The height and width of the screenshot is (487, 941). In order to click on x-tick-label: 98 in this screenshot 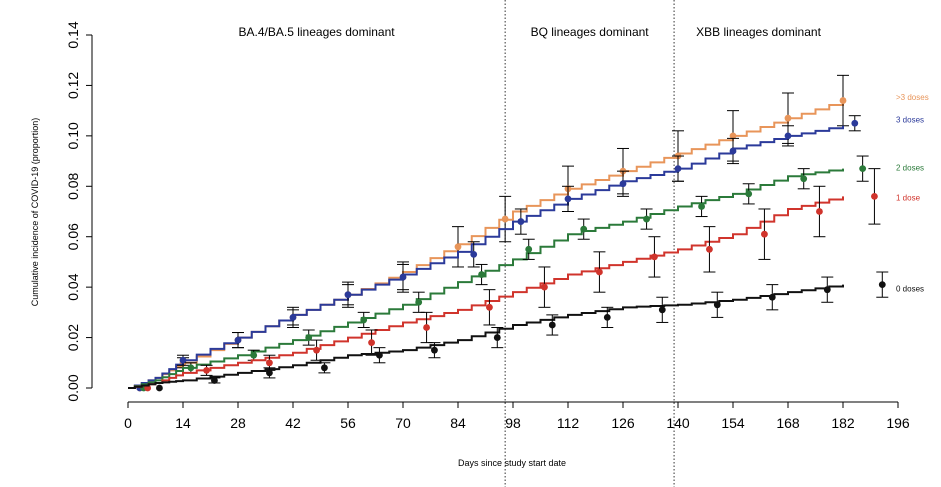, I will do `click(513, 423)`.